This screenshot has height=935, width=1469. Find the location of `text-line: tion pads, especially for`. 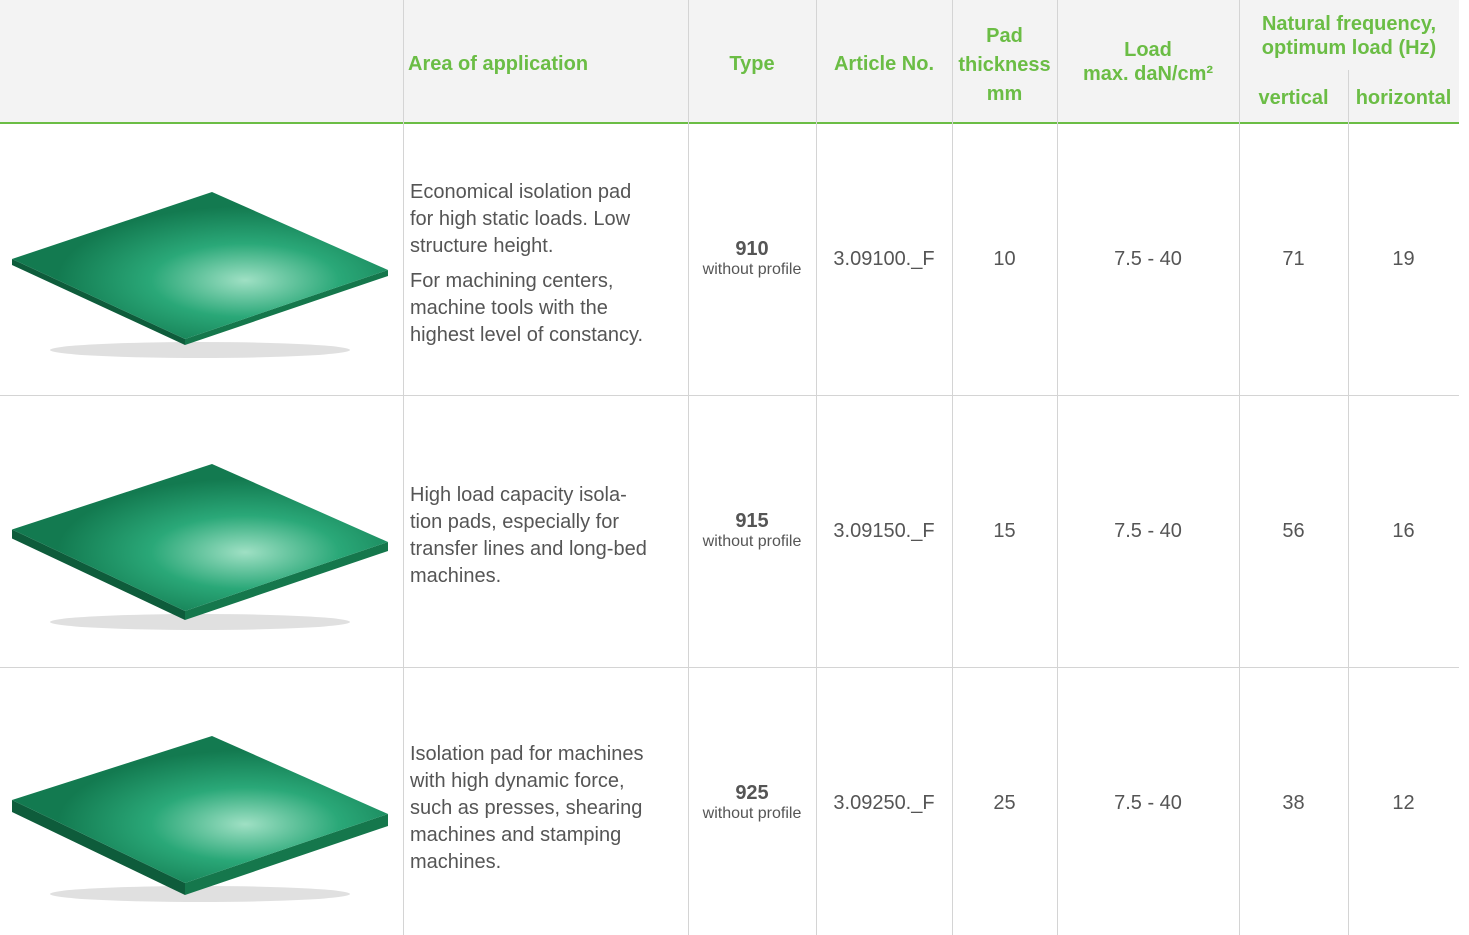

text-line: tion pads, especially for is located at coordinates (515, 522).